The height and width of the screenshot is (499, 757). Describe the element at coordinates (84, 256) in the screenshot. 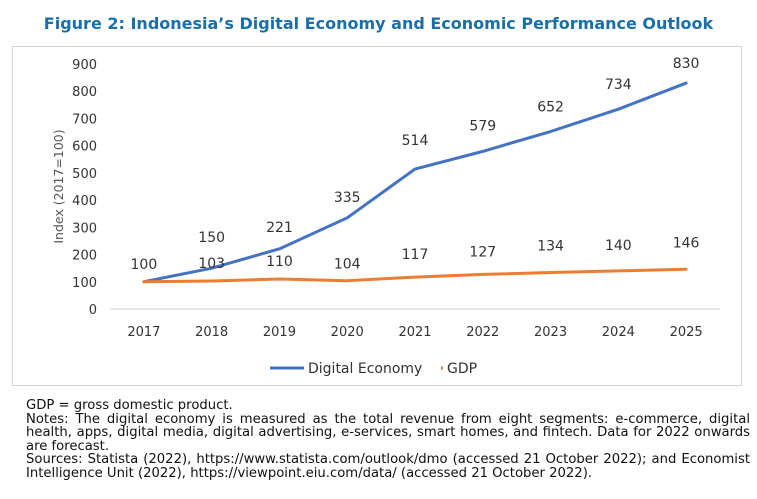

I see `y-tick-label: 200` at that location.